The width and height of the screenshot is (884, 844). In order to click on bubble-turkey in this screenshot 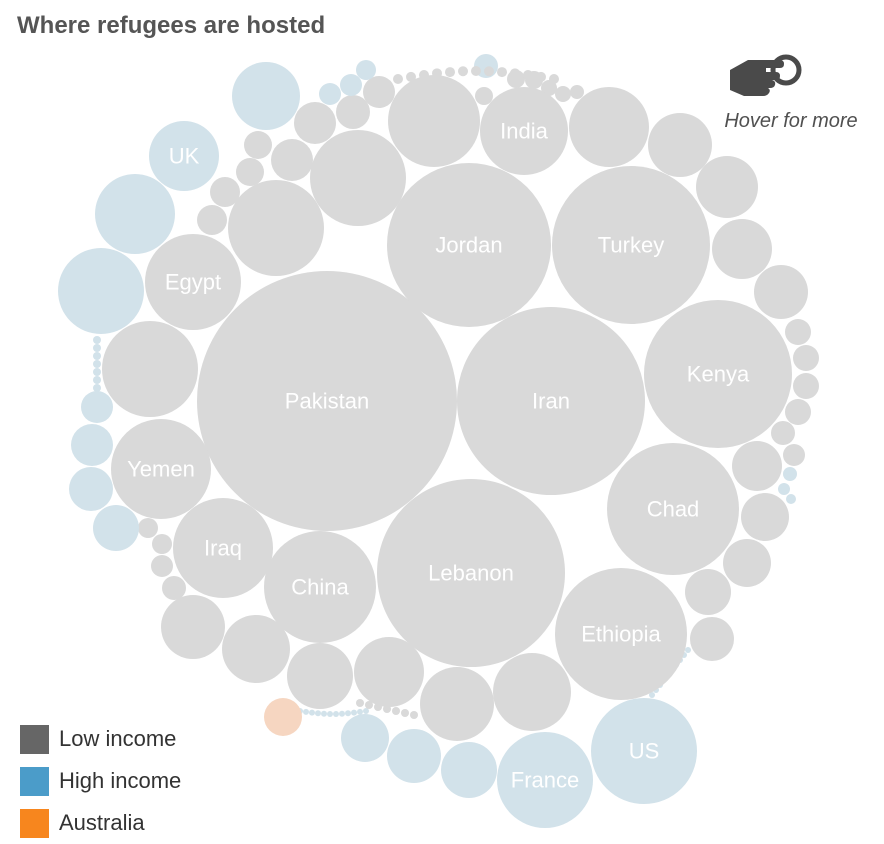, I will do `click(631, 245)`.